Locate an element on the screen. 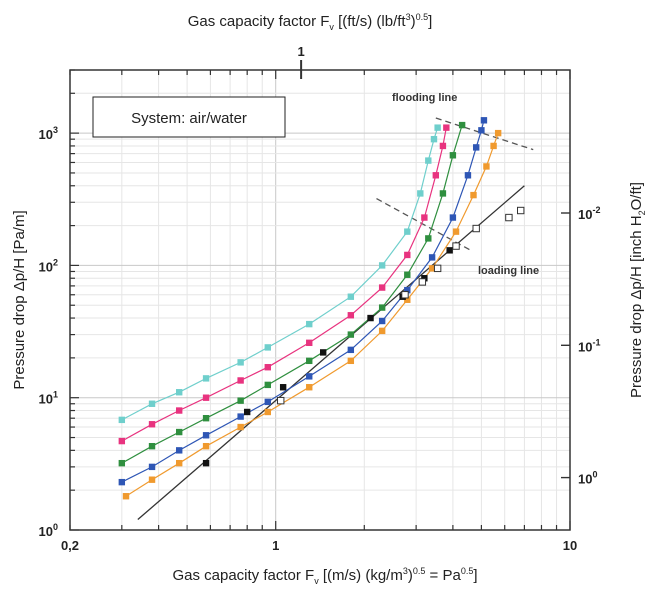 This screenshot has height=594, width=656. x-tick-label: 10 is located at coordinates (570, 545).